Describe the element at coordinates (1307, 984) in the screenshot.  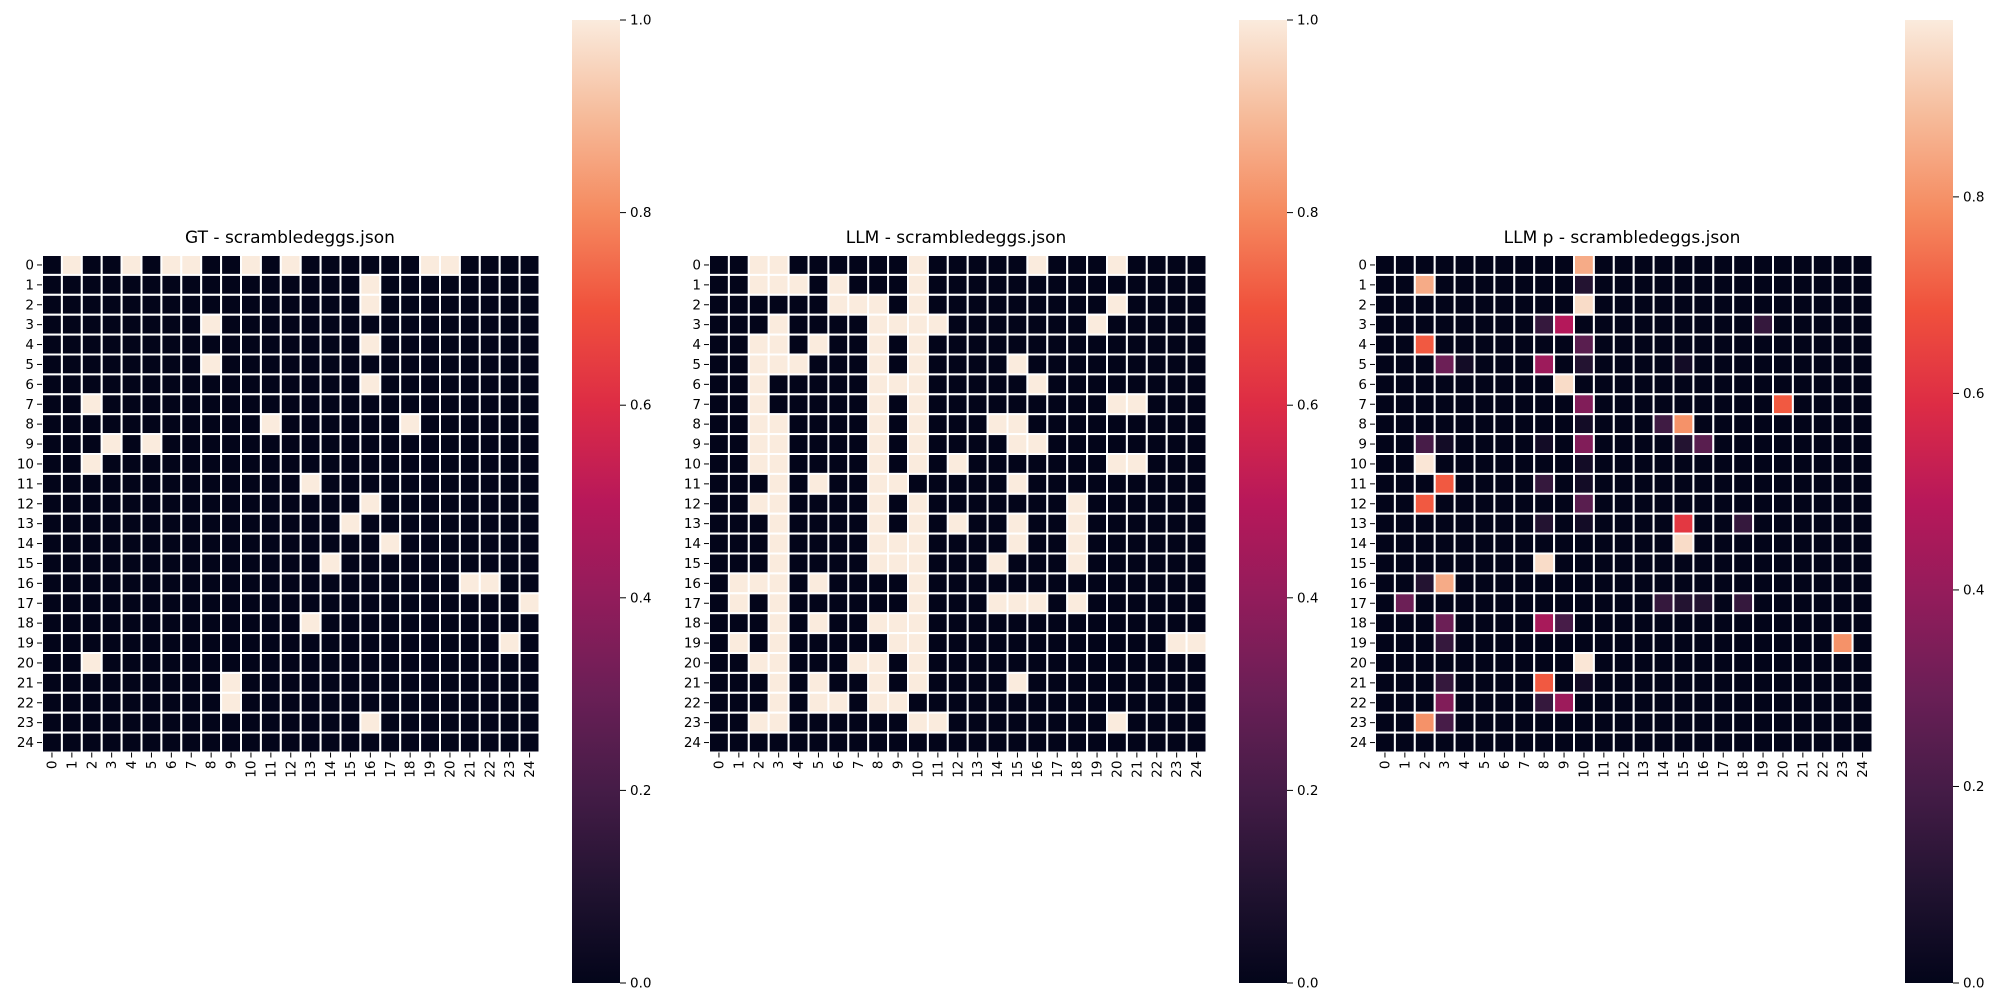
I see `colorbar-tick-label: 0.0` at that location.